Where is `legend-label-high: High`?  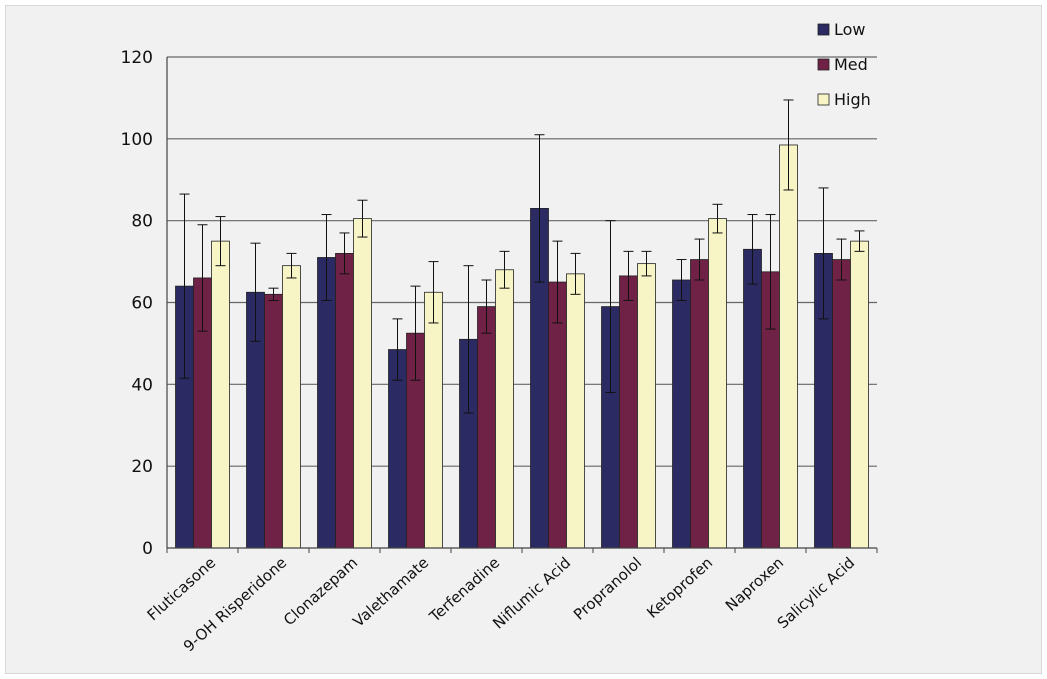 legend-label-high: High is located at coordinates (852, 99).